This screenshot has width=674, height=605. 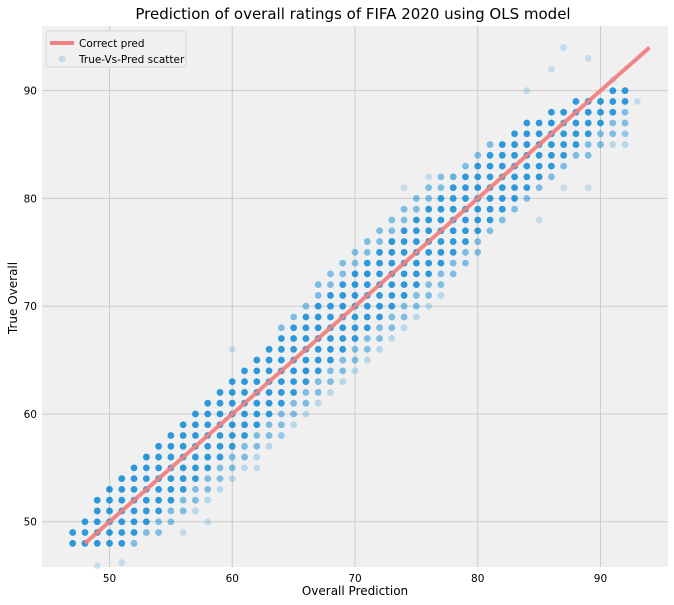 What do you see at coordinates (600, 579) in the screenshot?
I see `x-tick-label: 90` at bounding box center [600, 579].